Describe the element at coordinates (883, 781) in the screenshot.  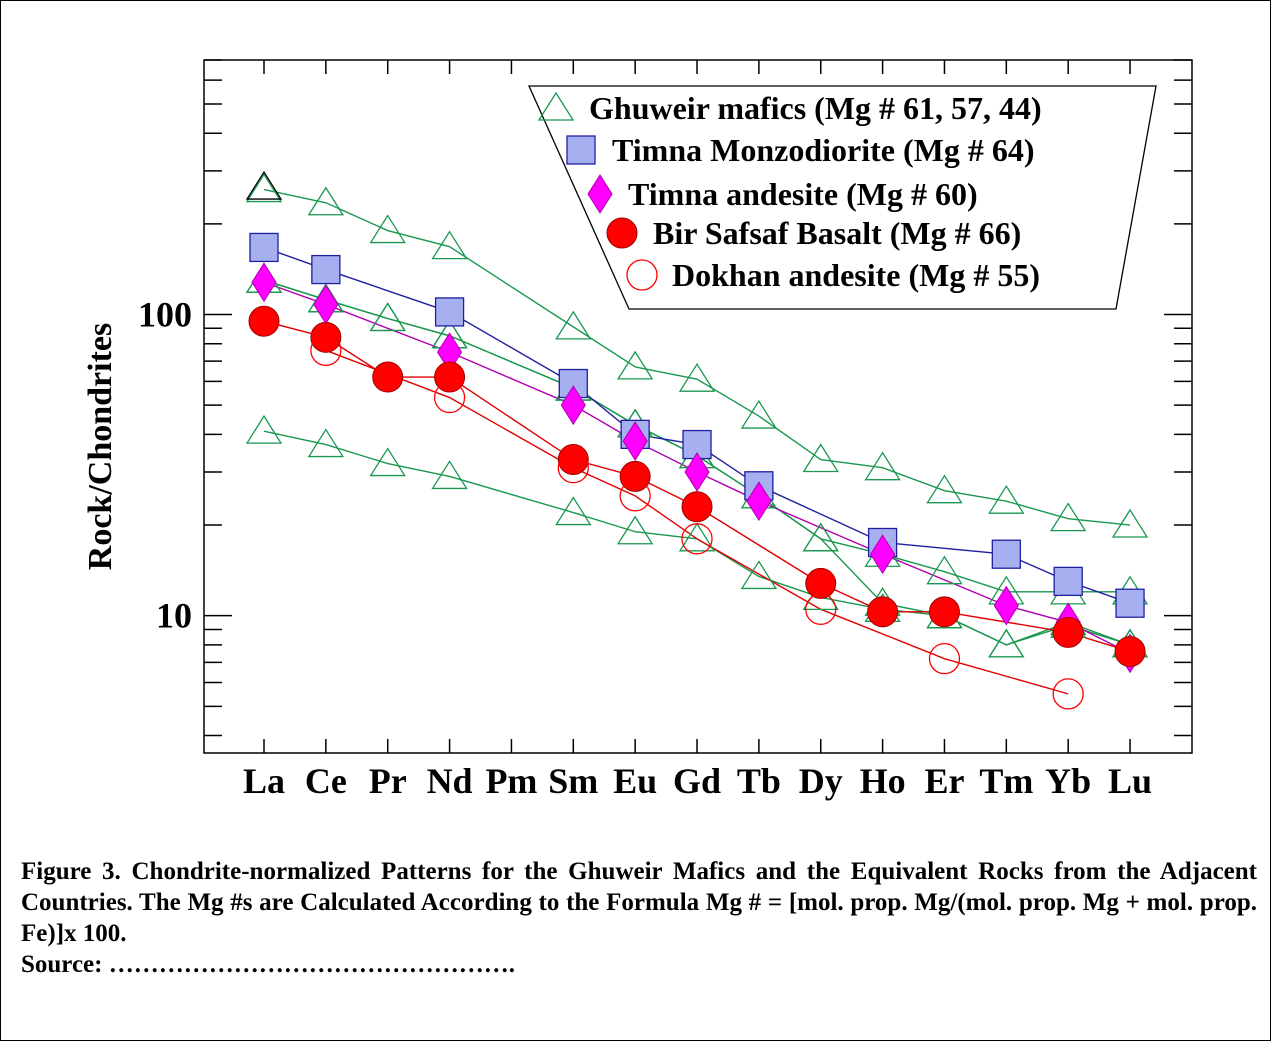
I see `x-tick-label: Ho` at that location.